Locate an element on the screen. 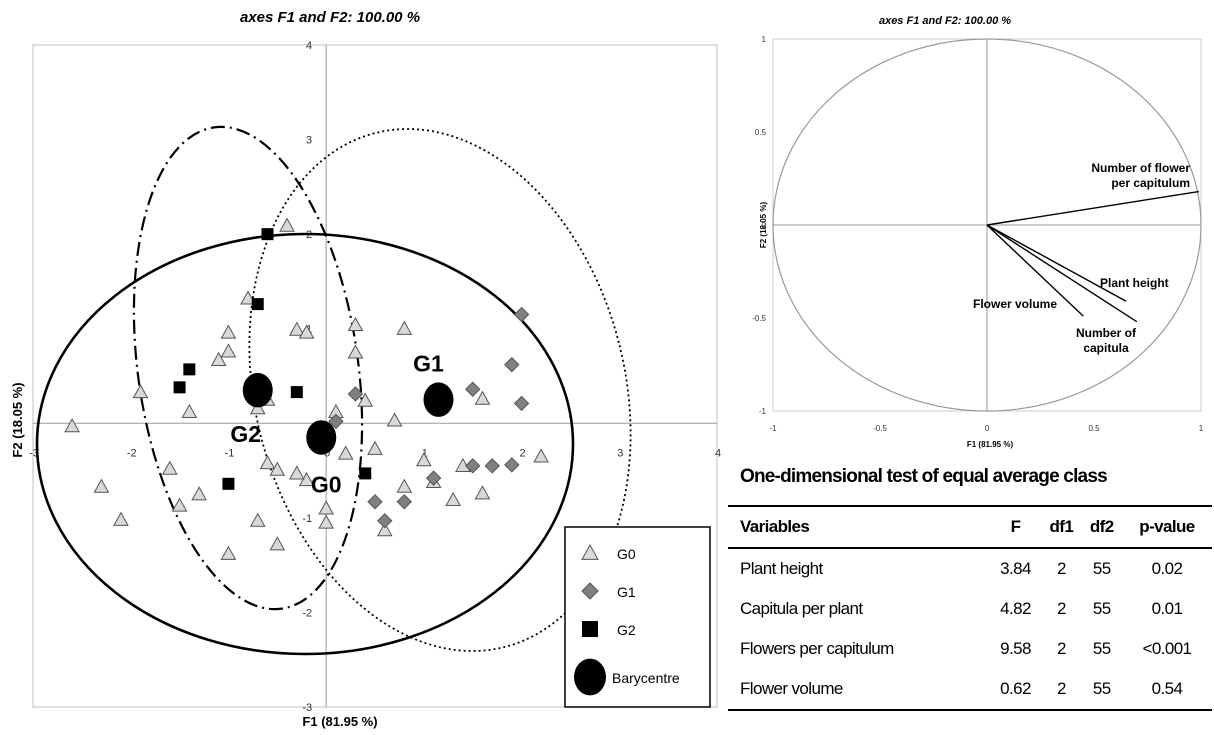 The image size is (1214, 735). scatter-x-tick-label: 2 is located at coordinates (523, 453).